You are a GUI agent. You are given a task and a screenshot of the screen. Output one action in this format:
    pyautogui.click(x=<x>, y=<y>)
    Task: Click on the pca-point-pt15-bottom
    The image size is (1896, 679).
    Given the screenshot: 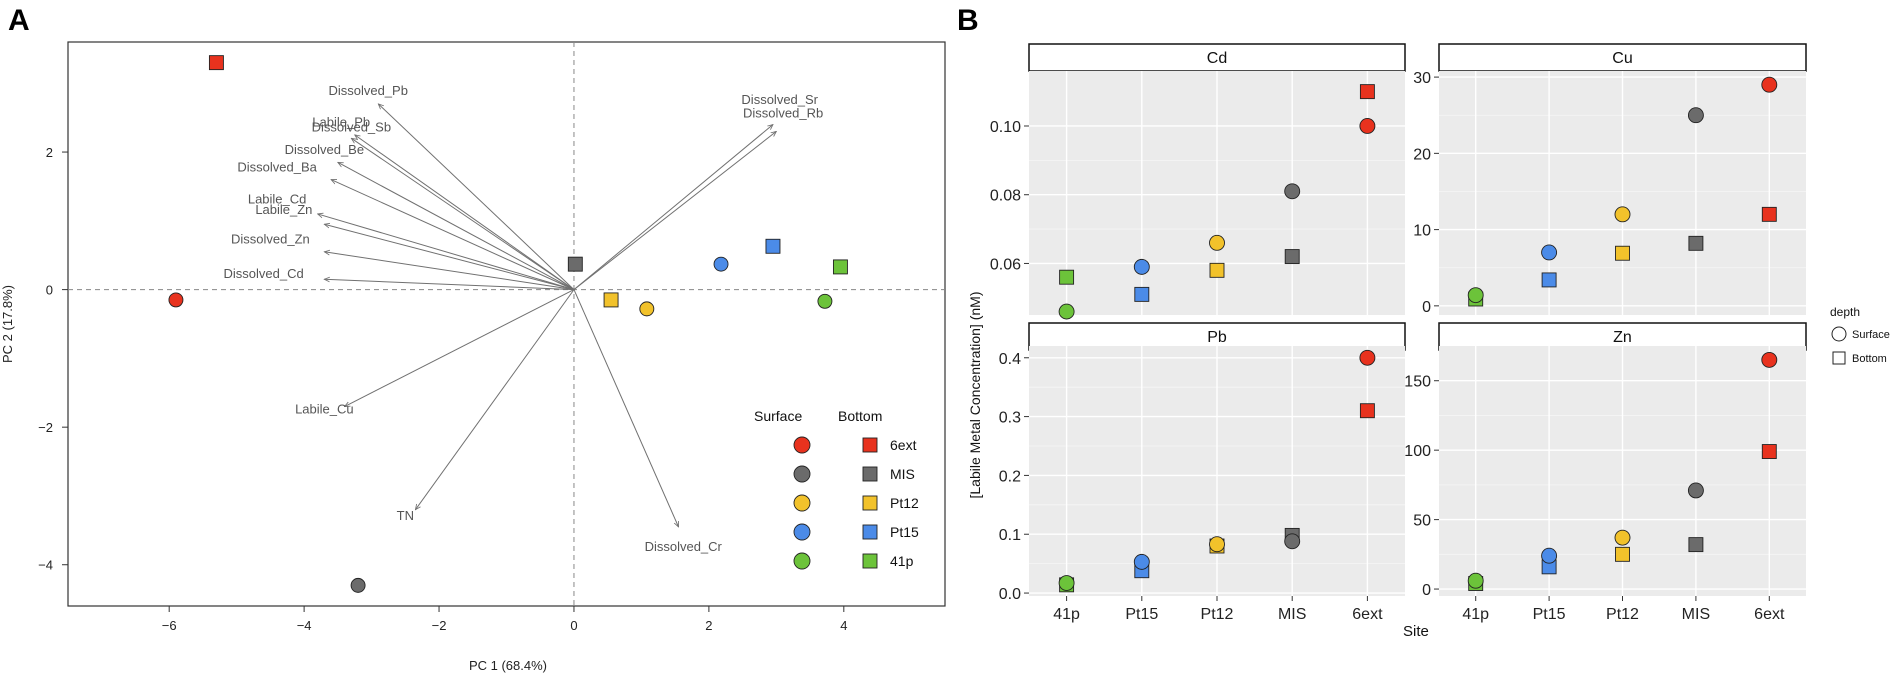 What is the action you would take?
    pyautogui.click(x=773, y=246)
    